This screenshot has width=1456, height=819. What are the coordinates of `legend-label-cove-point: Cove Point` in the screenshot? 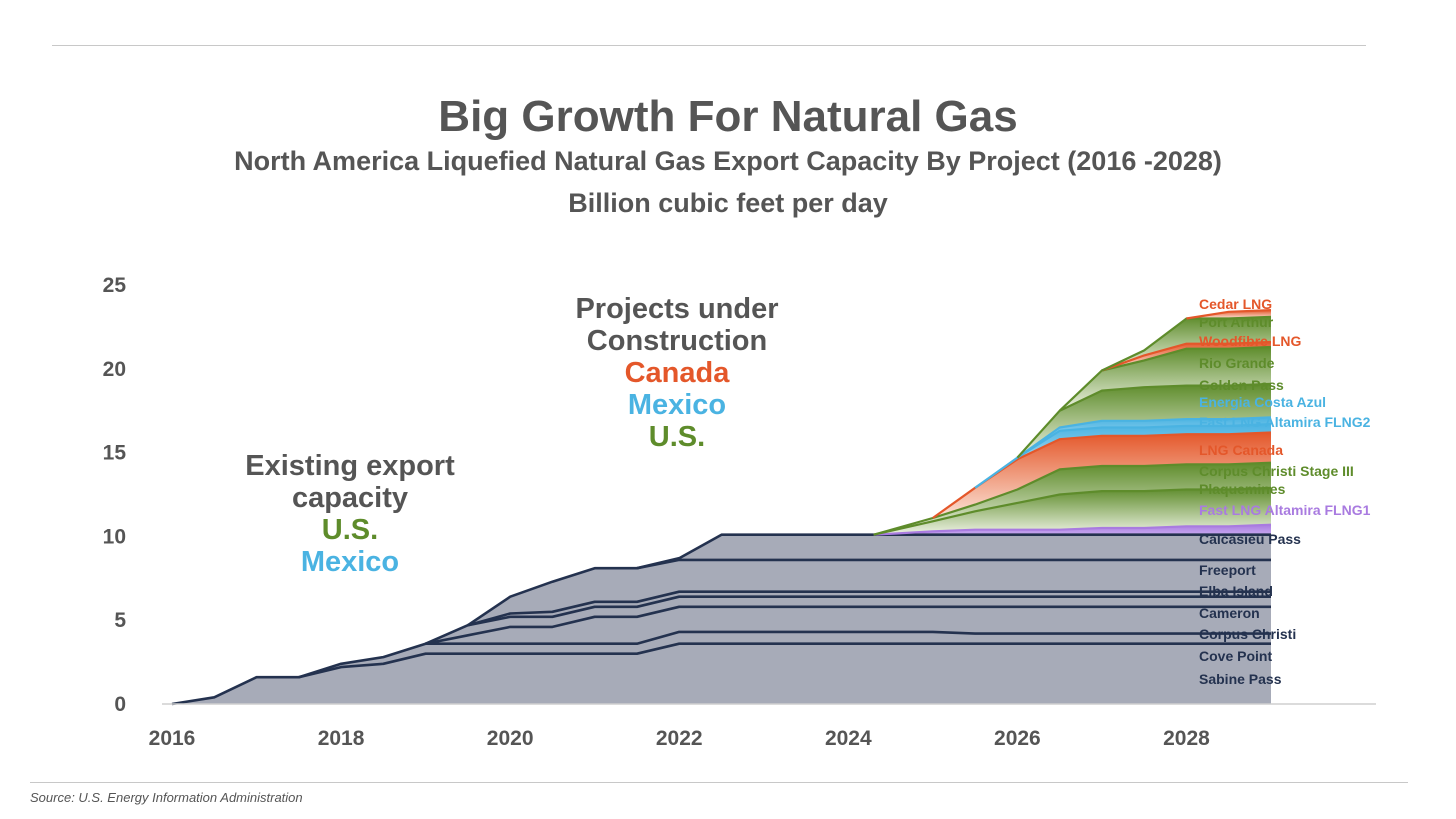 It's located at (1235, 656).